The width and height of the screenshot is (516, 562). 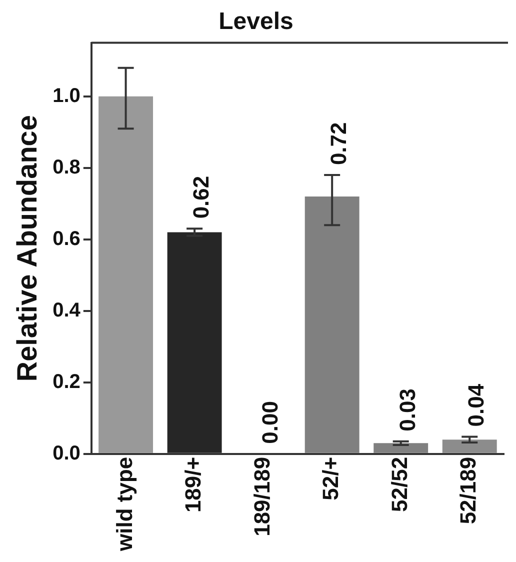 What do you see at coordinates (201, 197) in the screenshot?
I see `data-label: 0.62` at bounding box center [201, 197].